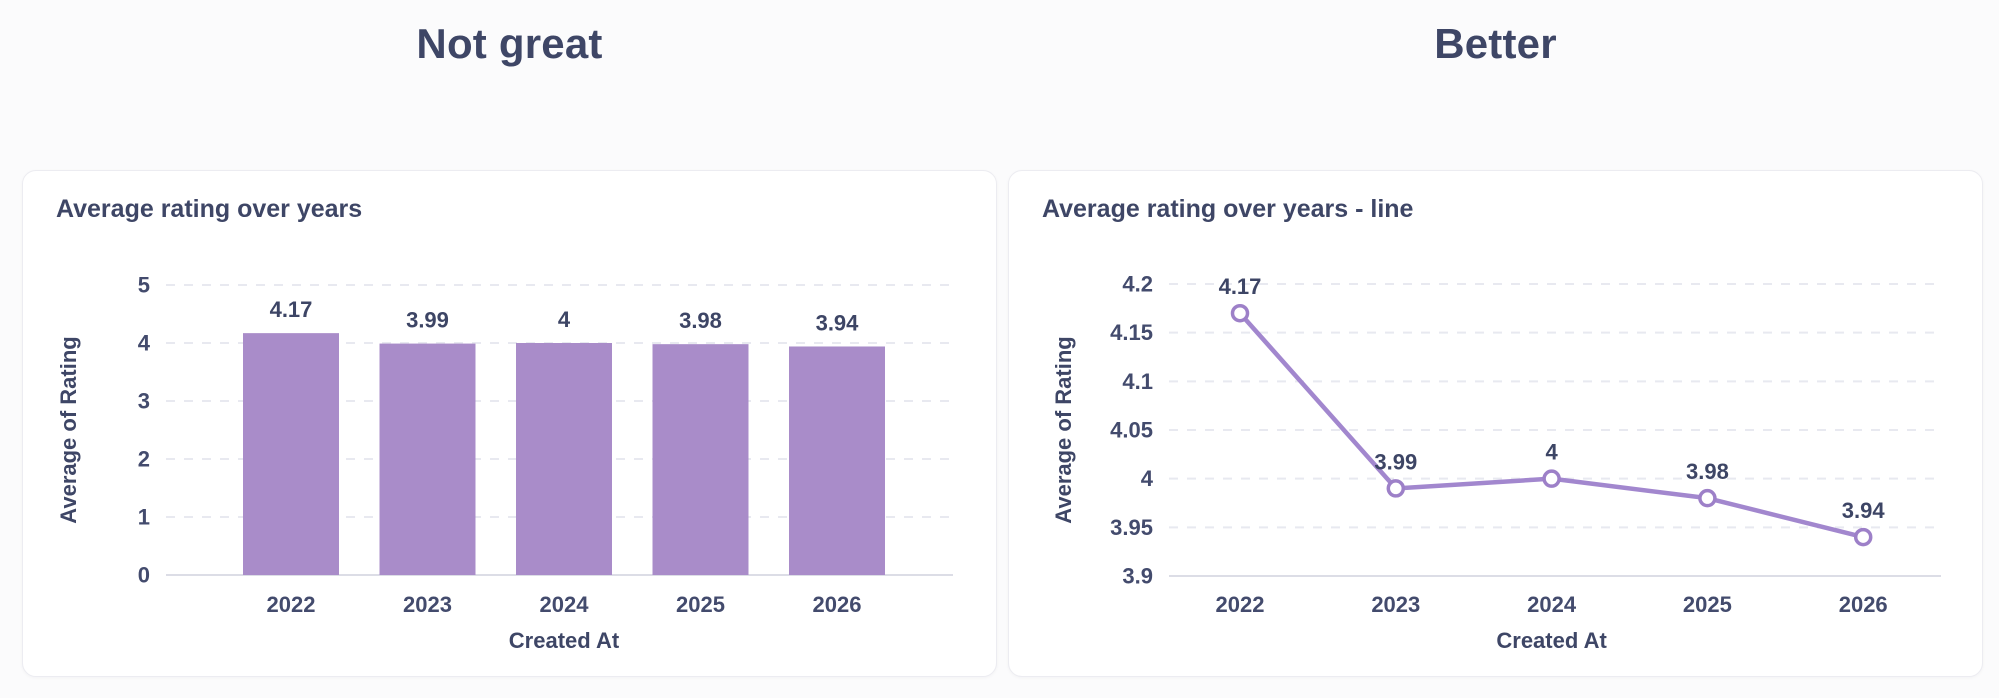 The width and height of the screenshot is (1999, 698). I want to click on y-tick-label: 4.05, so click(1131, 430).